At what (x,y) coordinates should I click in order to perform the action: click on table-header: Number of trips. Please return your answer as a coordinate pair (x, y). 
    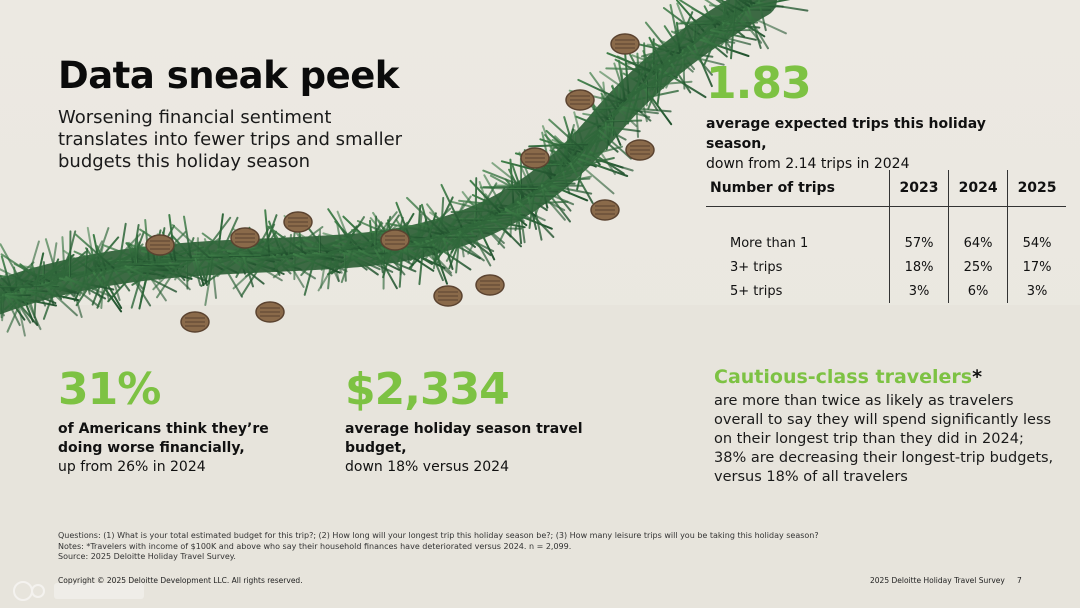
    Looking at the image, I should click on (772, 188).